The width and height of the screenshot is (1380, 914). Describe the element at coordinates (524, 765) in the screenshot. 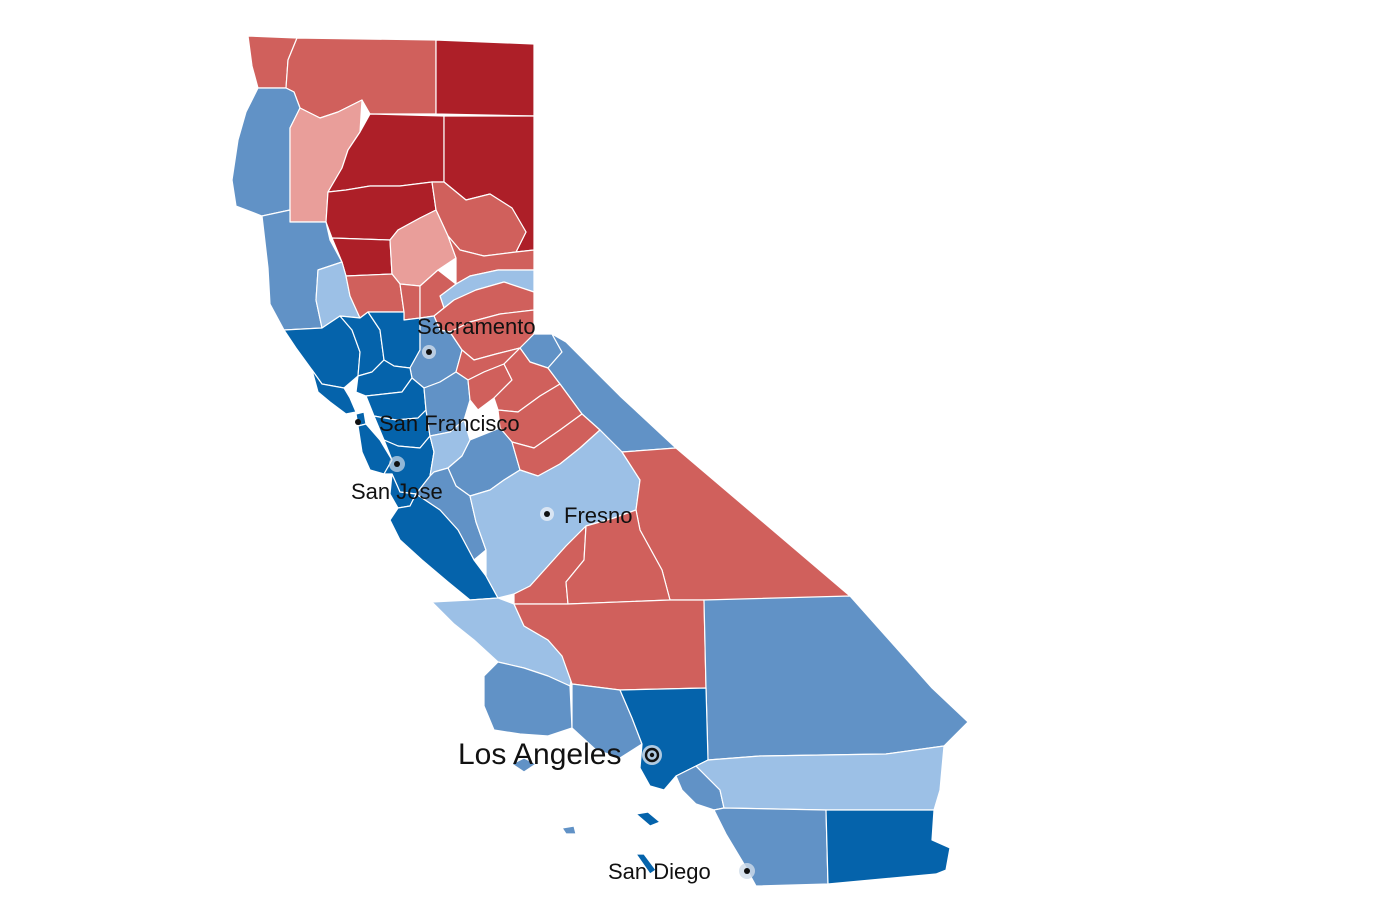

I see `county-island-santa-cruz` at that location.